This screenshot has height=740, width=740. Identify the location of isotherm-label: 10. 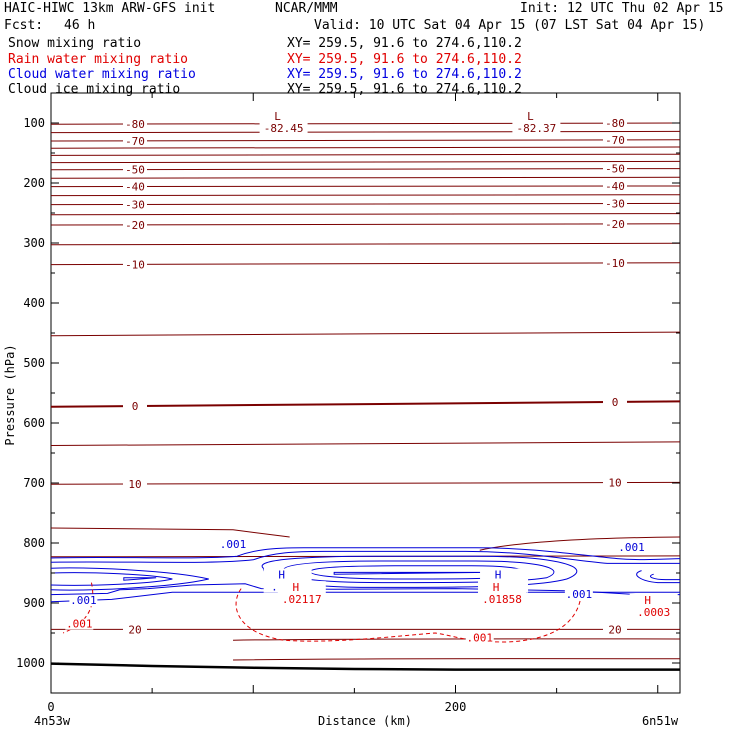
(134, 484).